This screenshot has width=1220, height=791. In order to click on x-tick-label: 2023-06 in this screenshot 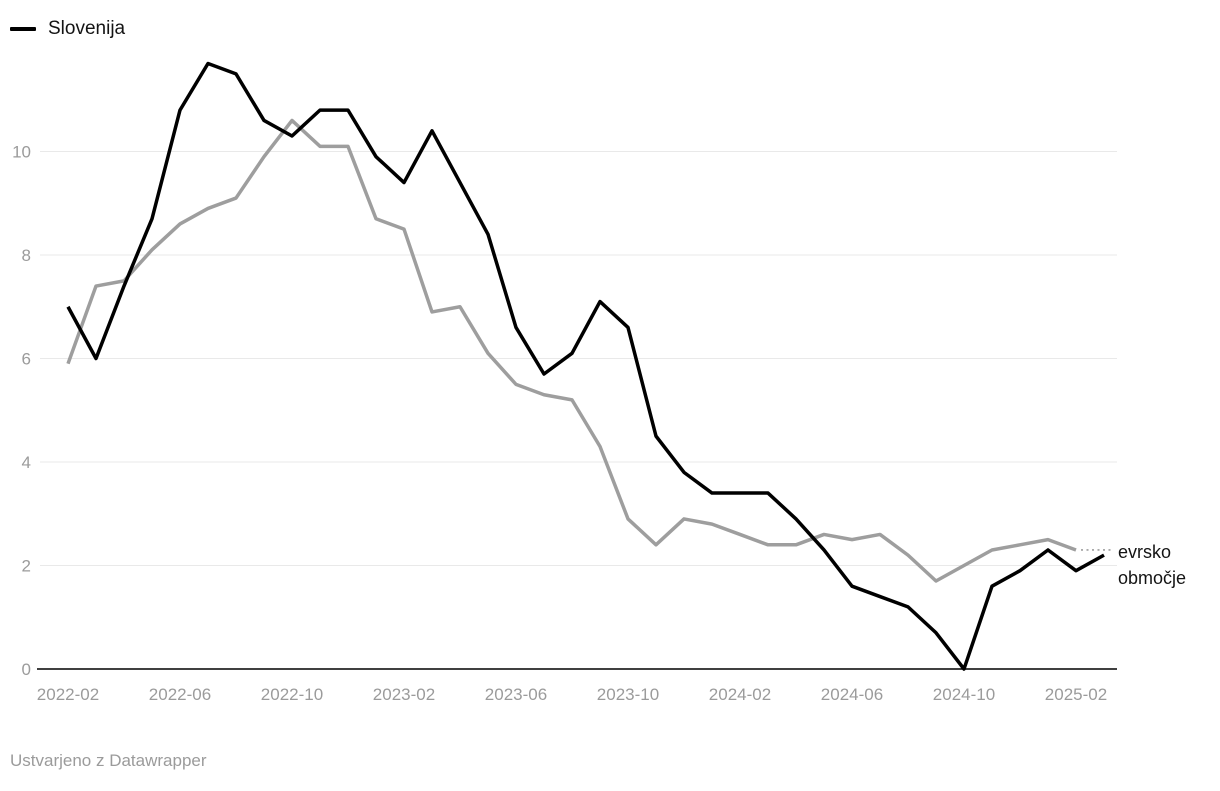, I will do `click(516, 694)`.